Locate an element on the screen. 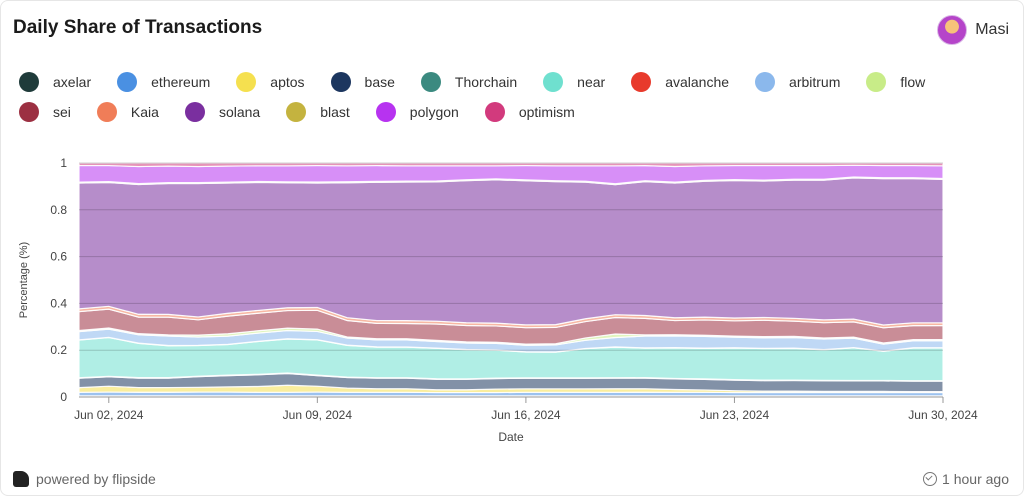  legend-item-sei: sei is located at coordinates (45, 112).